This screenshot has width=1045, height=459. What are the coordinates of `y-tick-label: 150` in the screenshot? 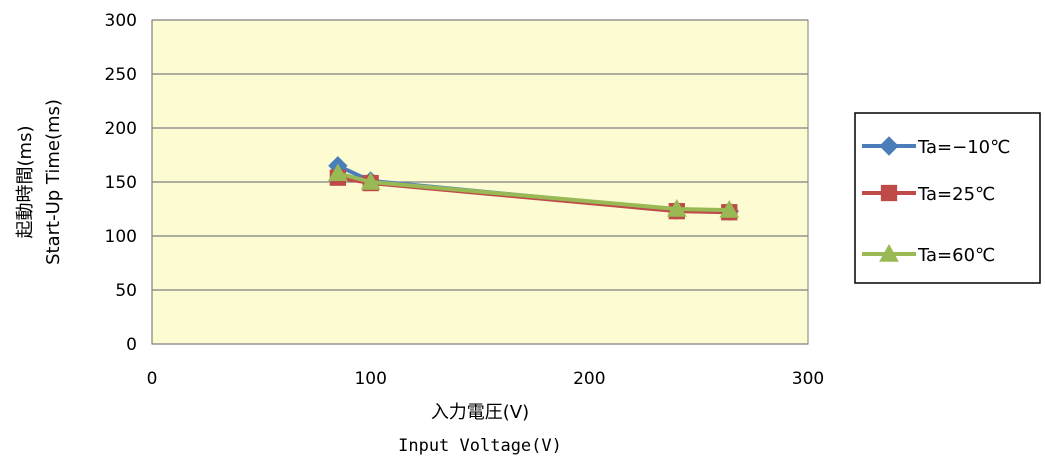 It's located at (121, 183).